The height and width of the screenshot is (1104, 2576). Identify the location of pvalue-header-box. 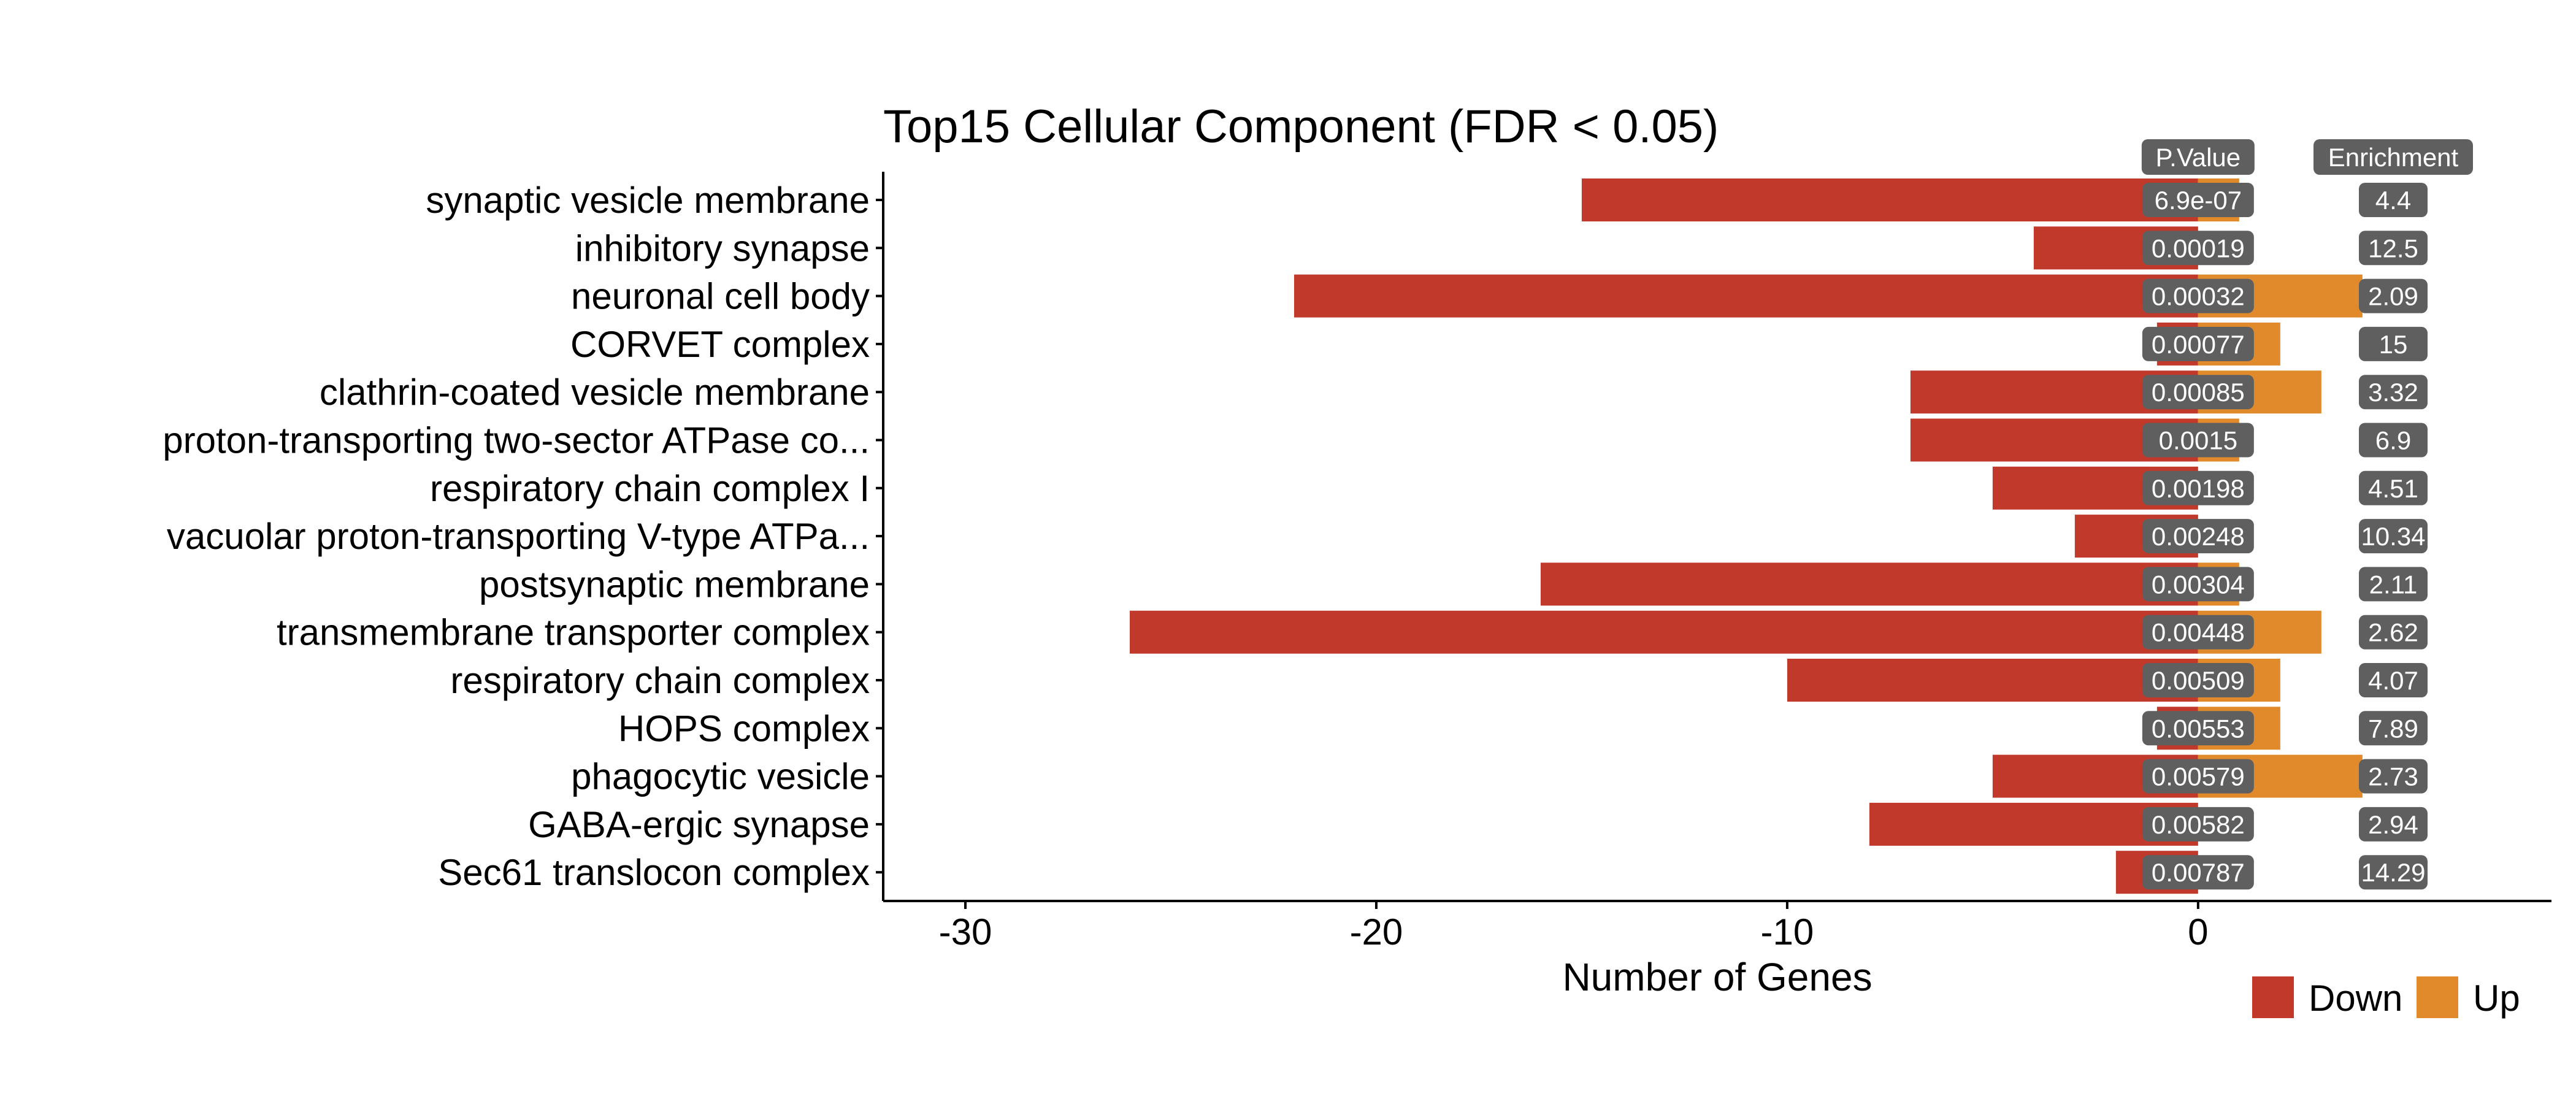
(2198, 157).